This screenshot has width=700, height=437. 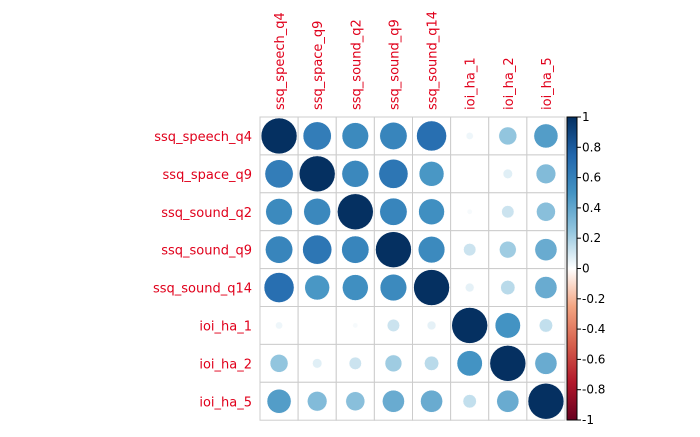 I want to click on row-label: ssq_sound_q2, so click(x=206, y=213).